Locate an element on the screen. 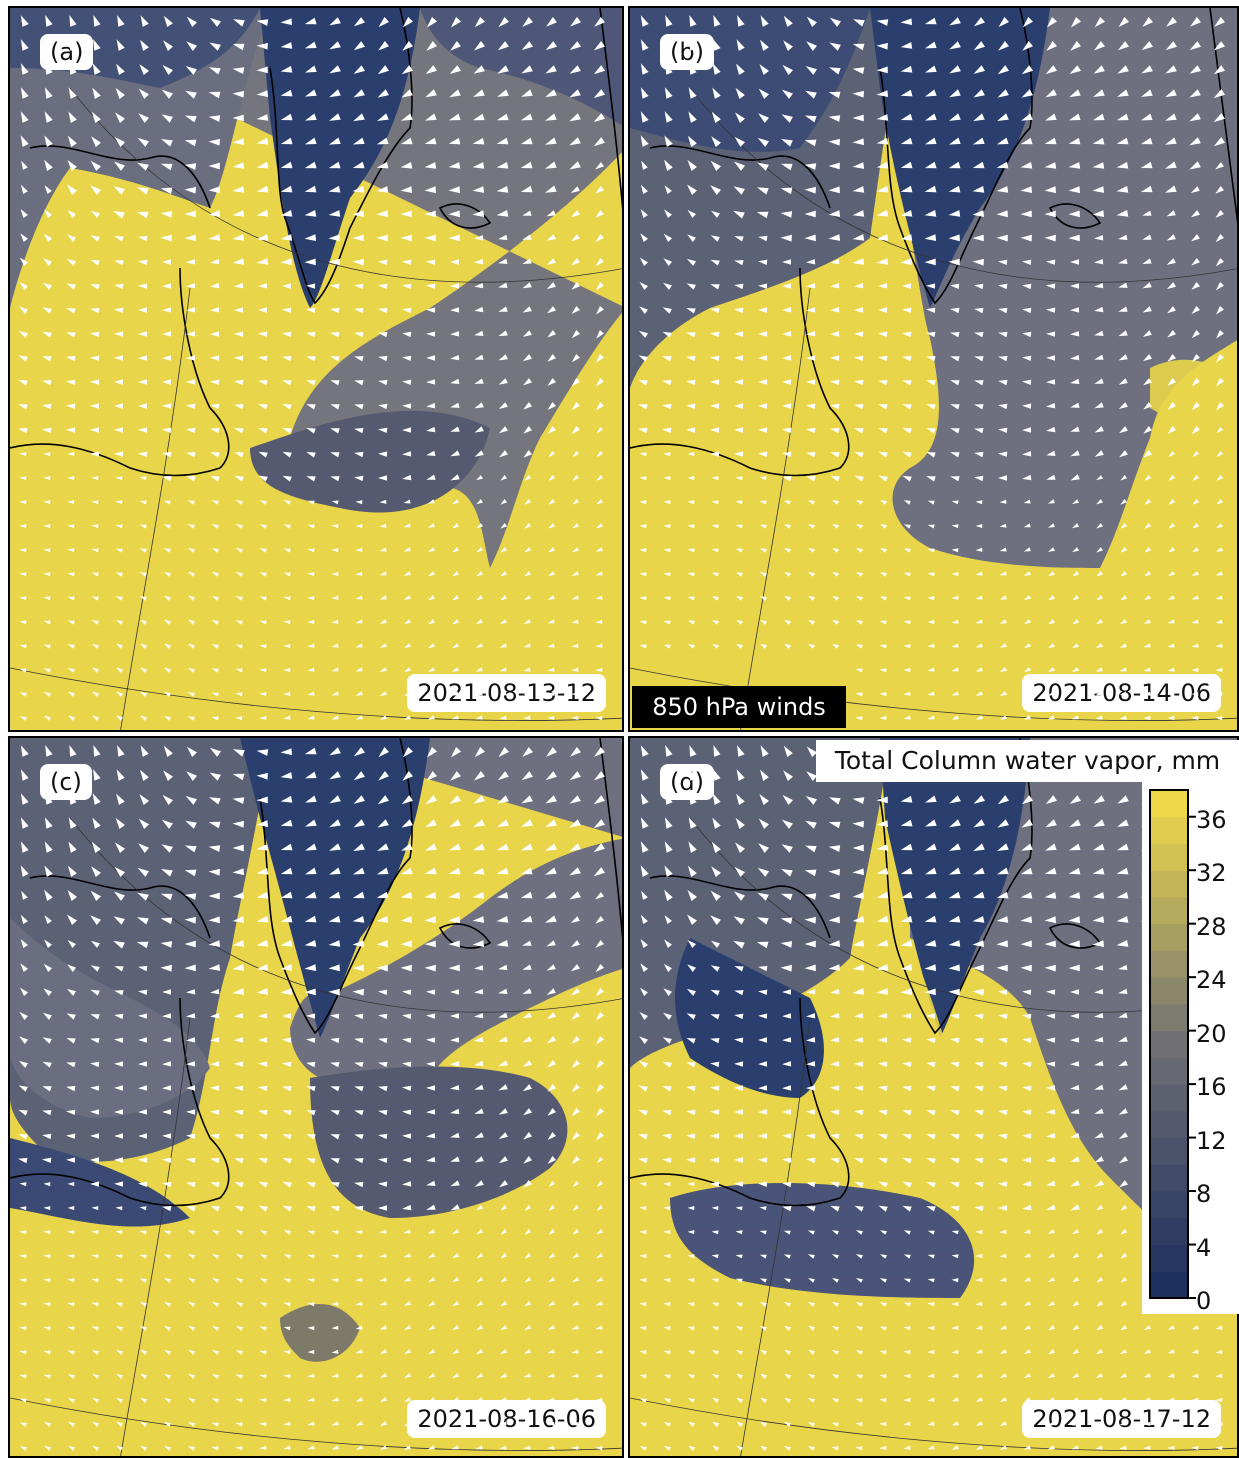 The height and width of the screenshot is (1458, 1239). date-label-c: 2021-08-16-06 is located at coordinates (506, 1419).